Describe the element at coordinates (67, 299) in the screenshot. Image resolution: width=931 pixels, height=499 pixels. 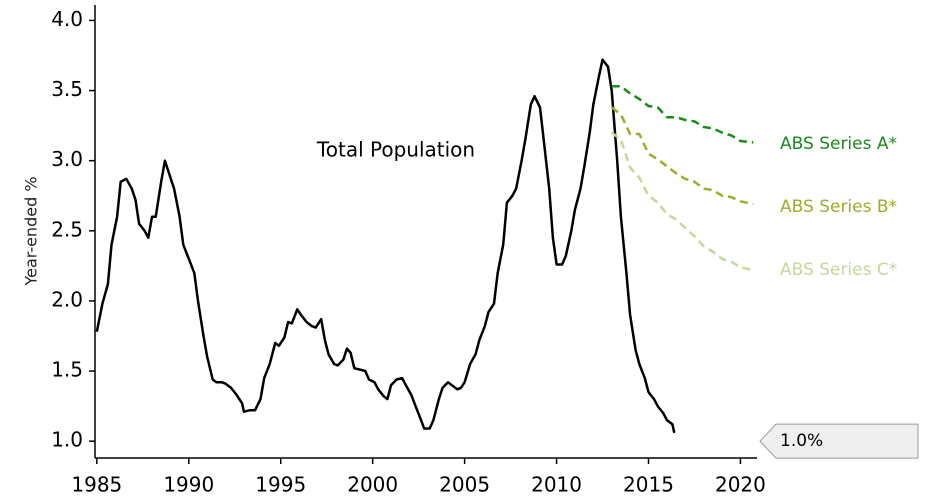
I see `y-tick-label: 2.0` at that location.